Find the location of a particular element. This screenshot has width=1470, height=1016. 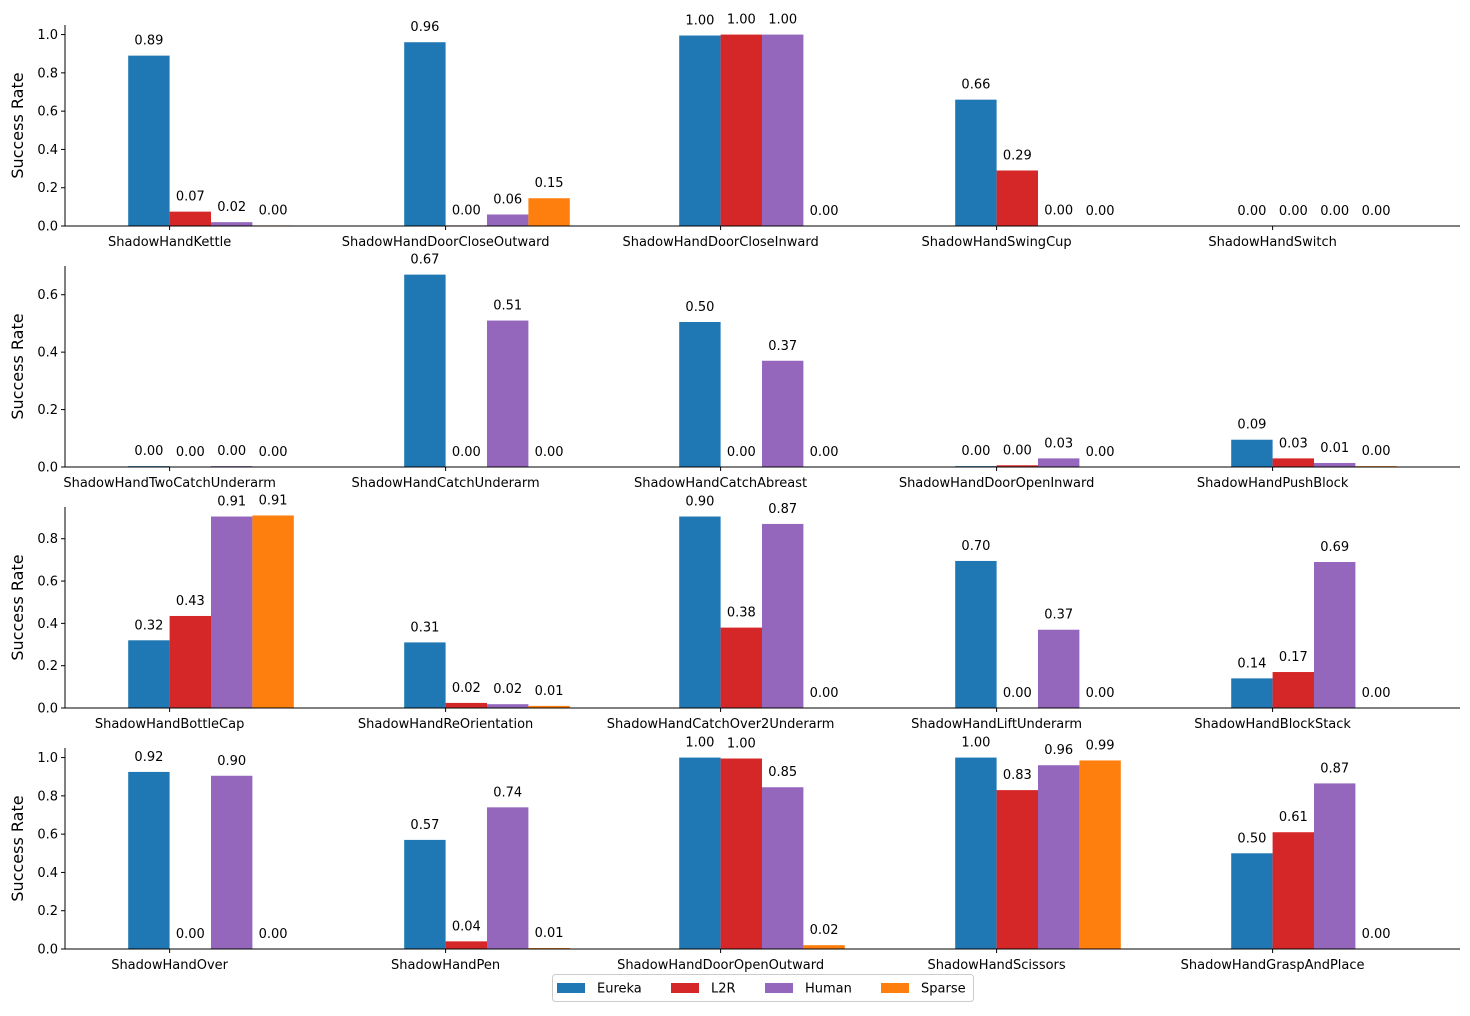

value-label-human-ShadowHandDoorCloseOutward: 0.06 is located at coordinates (507, 200).